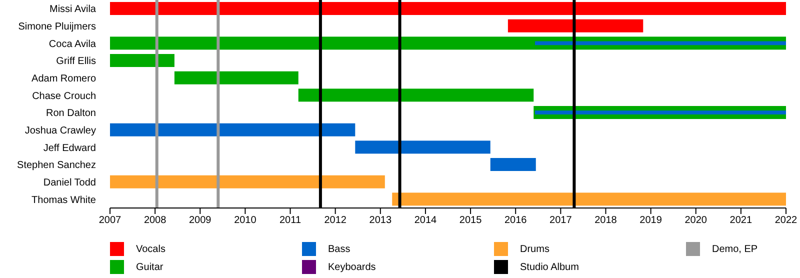 The height and width of the screenshot is (278, 800). Describe the element at coordinates (426, 220) in the screenshot. I see `x-tick-label: 2014` at that location.